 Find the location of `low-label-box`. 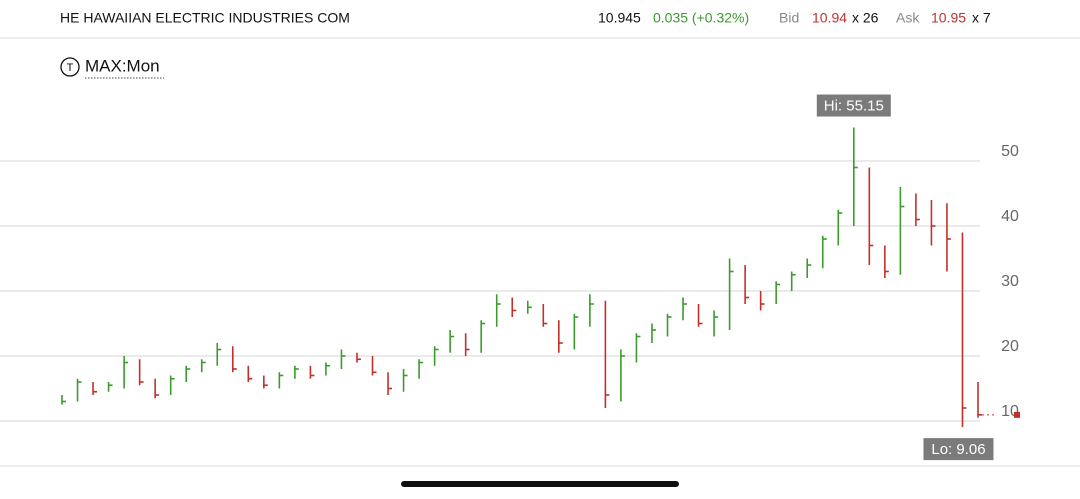

low-label-box is located at coordinates (958, 449).